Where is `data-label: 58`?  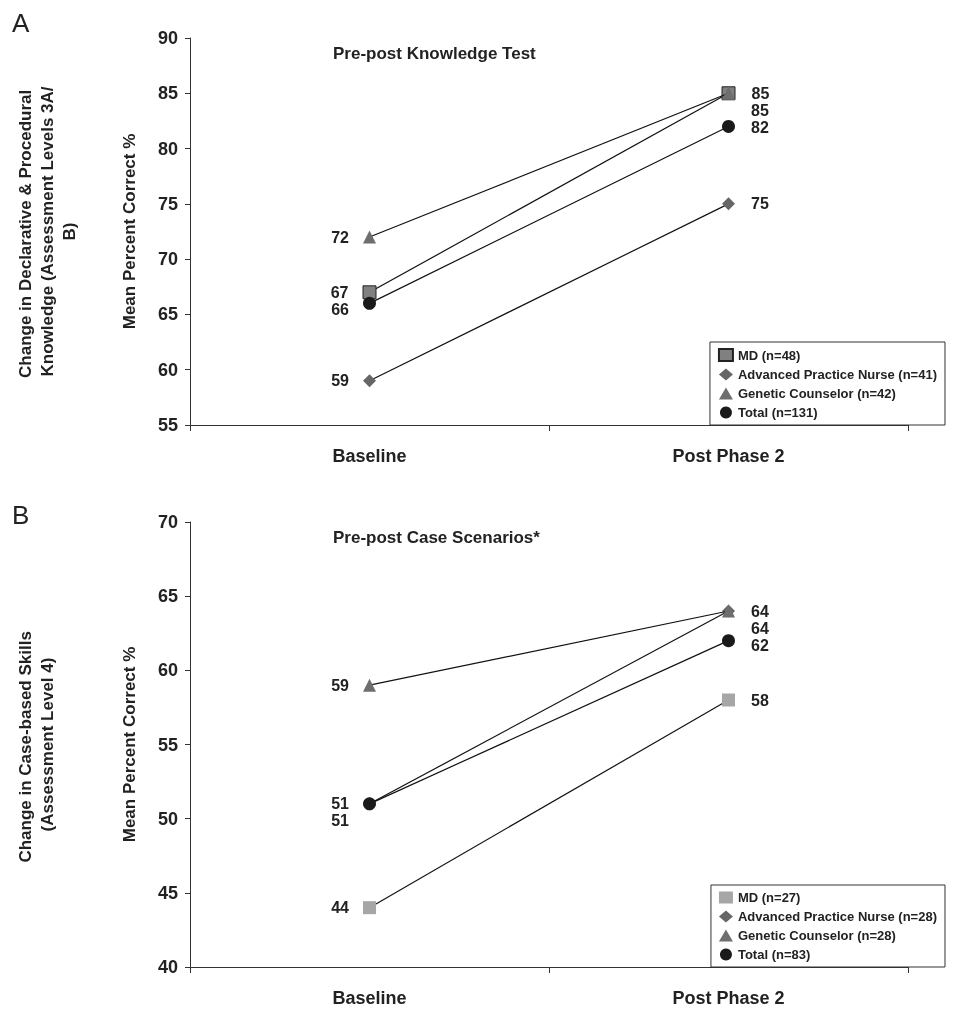 data-label: 58 is located at coordinates (760, 700).